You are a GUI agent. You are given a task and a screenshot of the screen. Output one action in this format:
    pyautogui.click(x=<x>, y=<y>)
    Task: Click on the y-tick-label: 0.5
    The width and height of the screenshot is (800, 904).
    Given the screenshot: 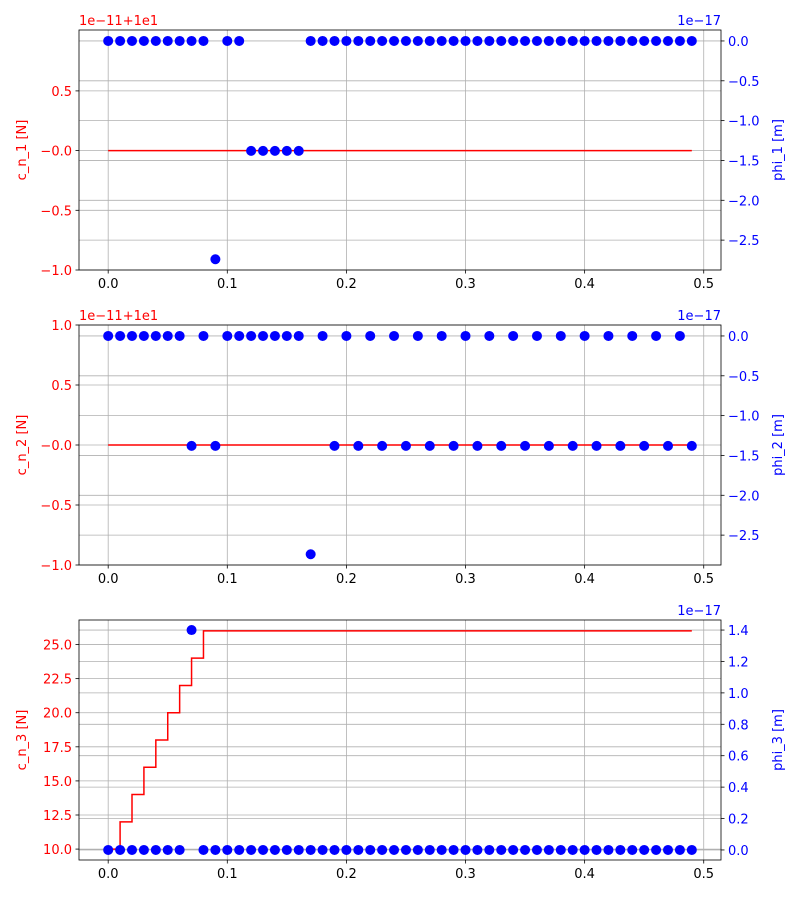 What is the action you would take?
    pyautogui.click(x=61, y=386)
    